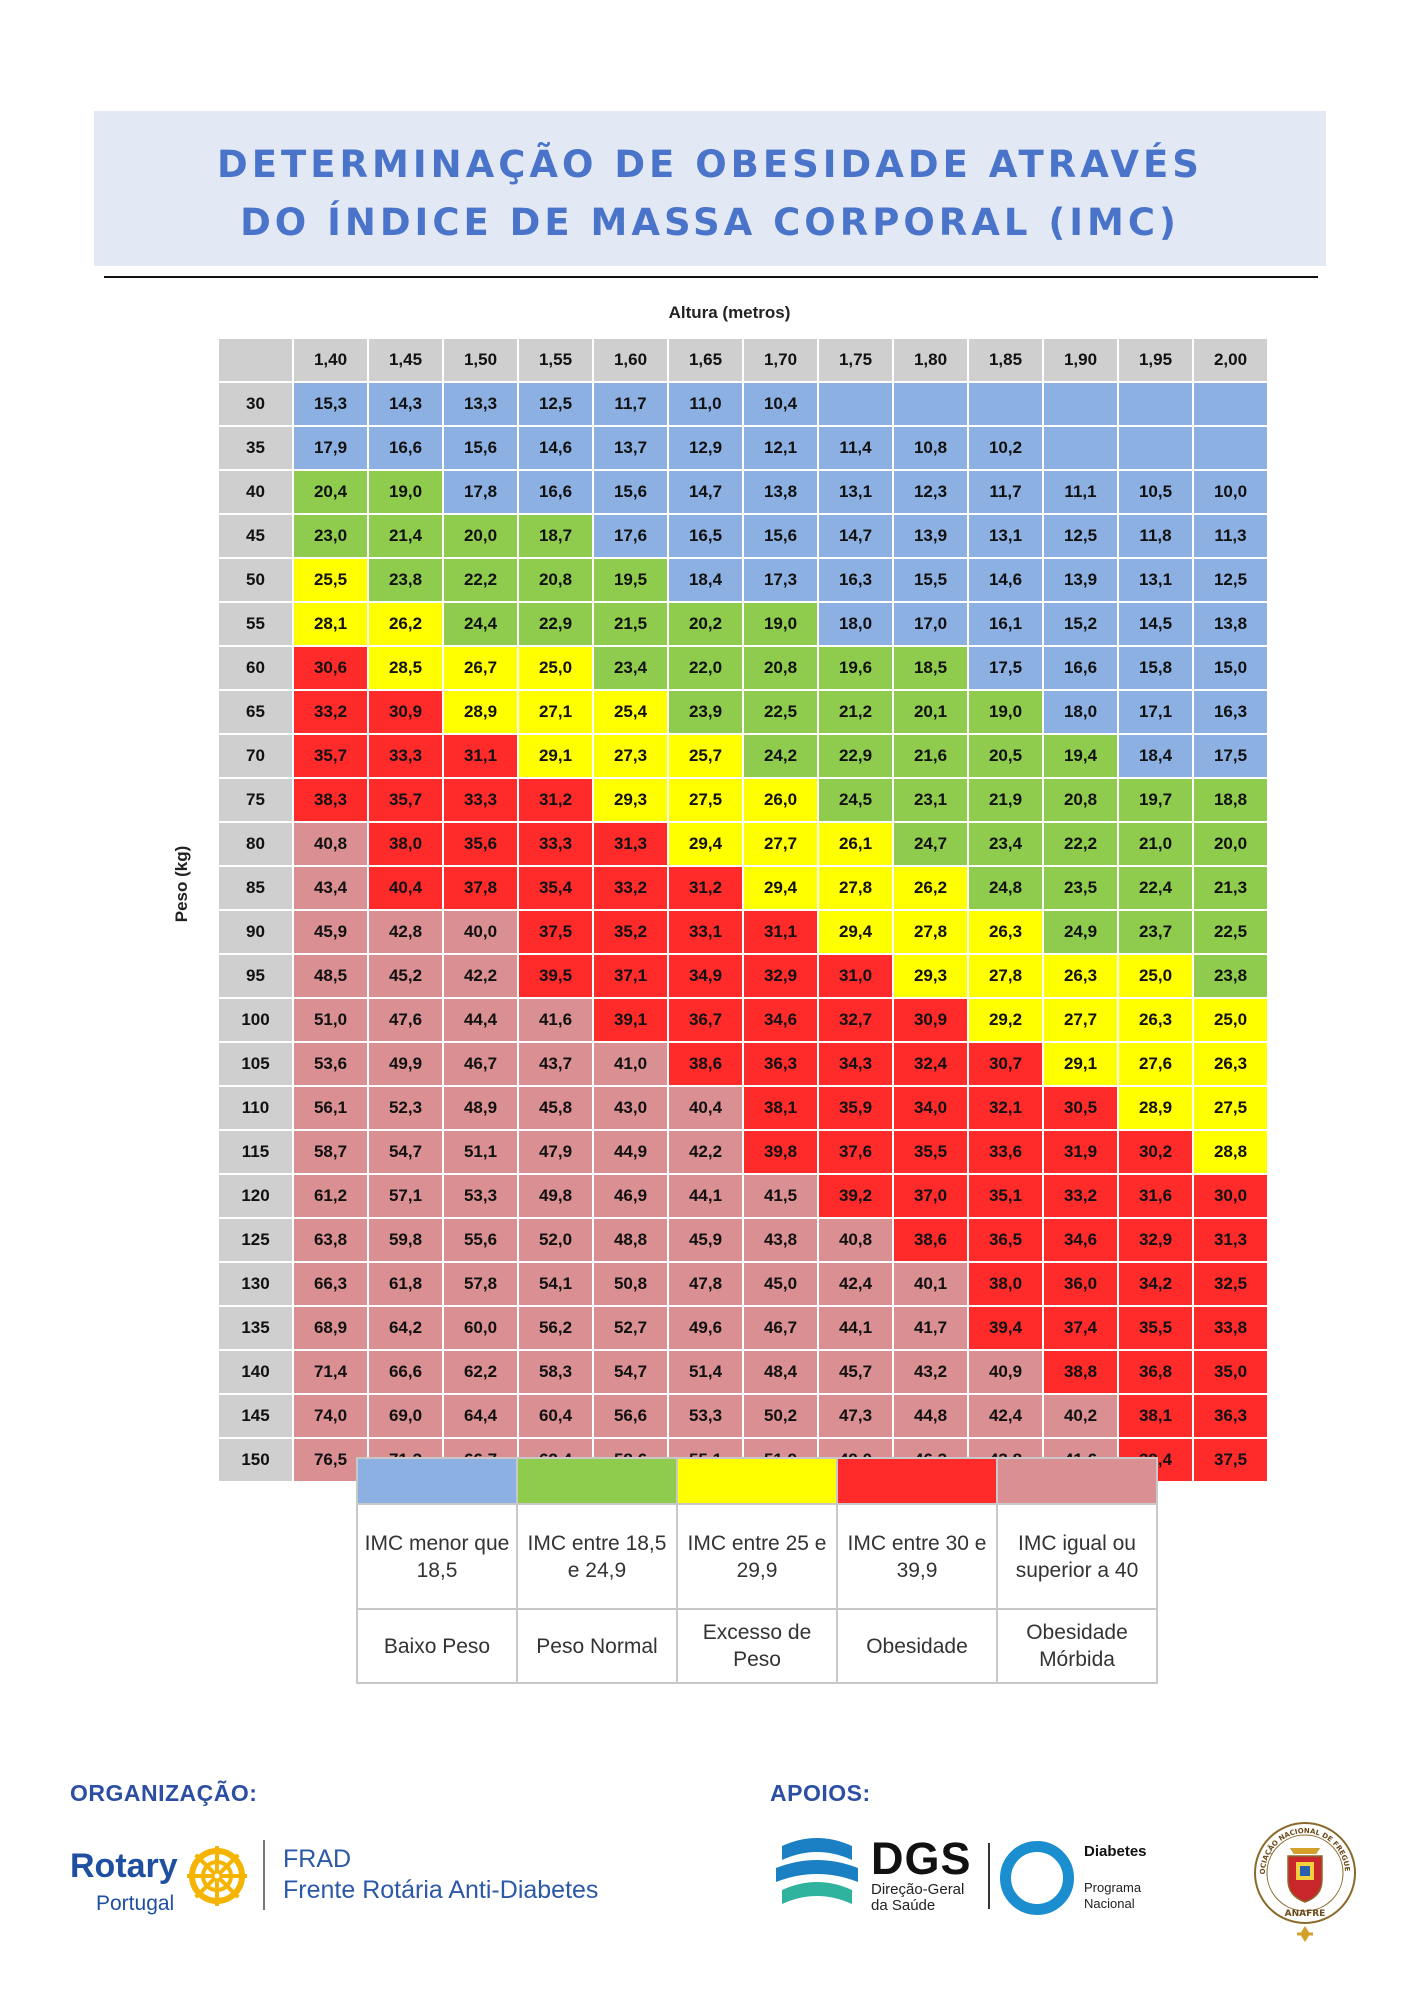 The image size is (1414, 2000). What do you see at coordinates (1230, 1064) in the screenshot?
I see `bmi-cell: 26,3` at bounding box center [1230, 1064].